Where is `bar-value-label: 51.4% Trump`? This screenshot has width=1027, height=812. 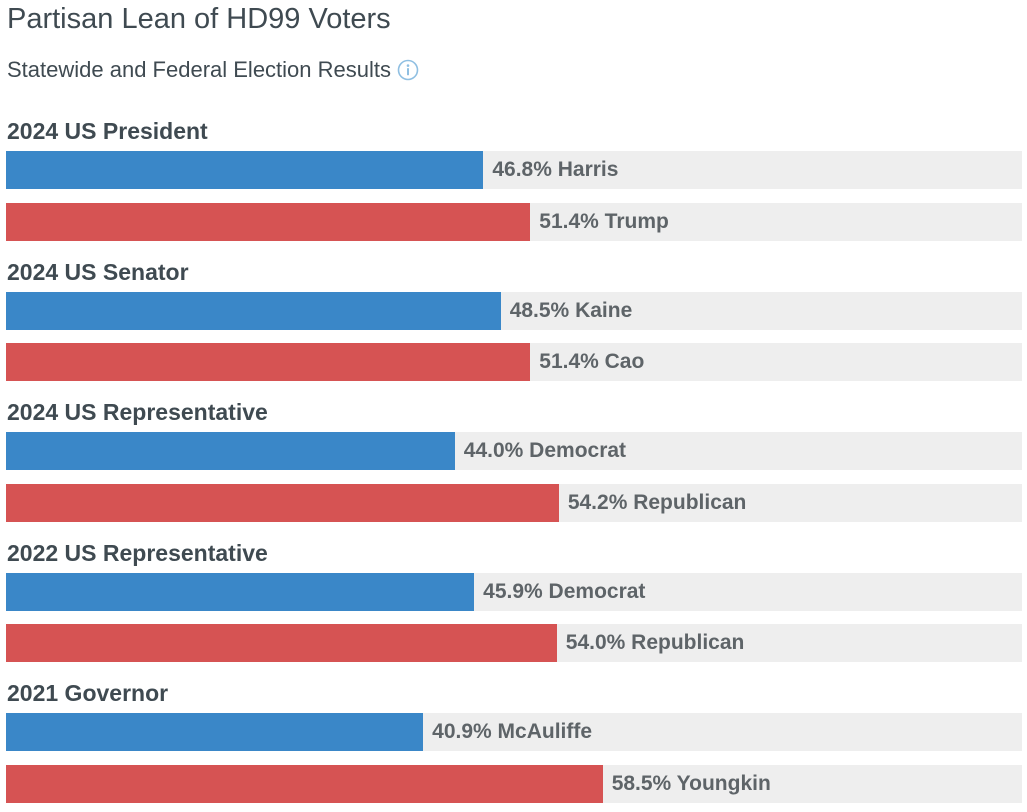 bar-value-label: 51.4% Trump is located at coordinates (604, 221).